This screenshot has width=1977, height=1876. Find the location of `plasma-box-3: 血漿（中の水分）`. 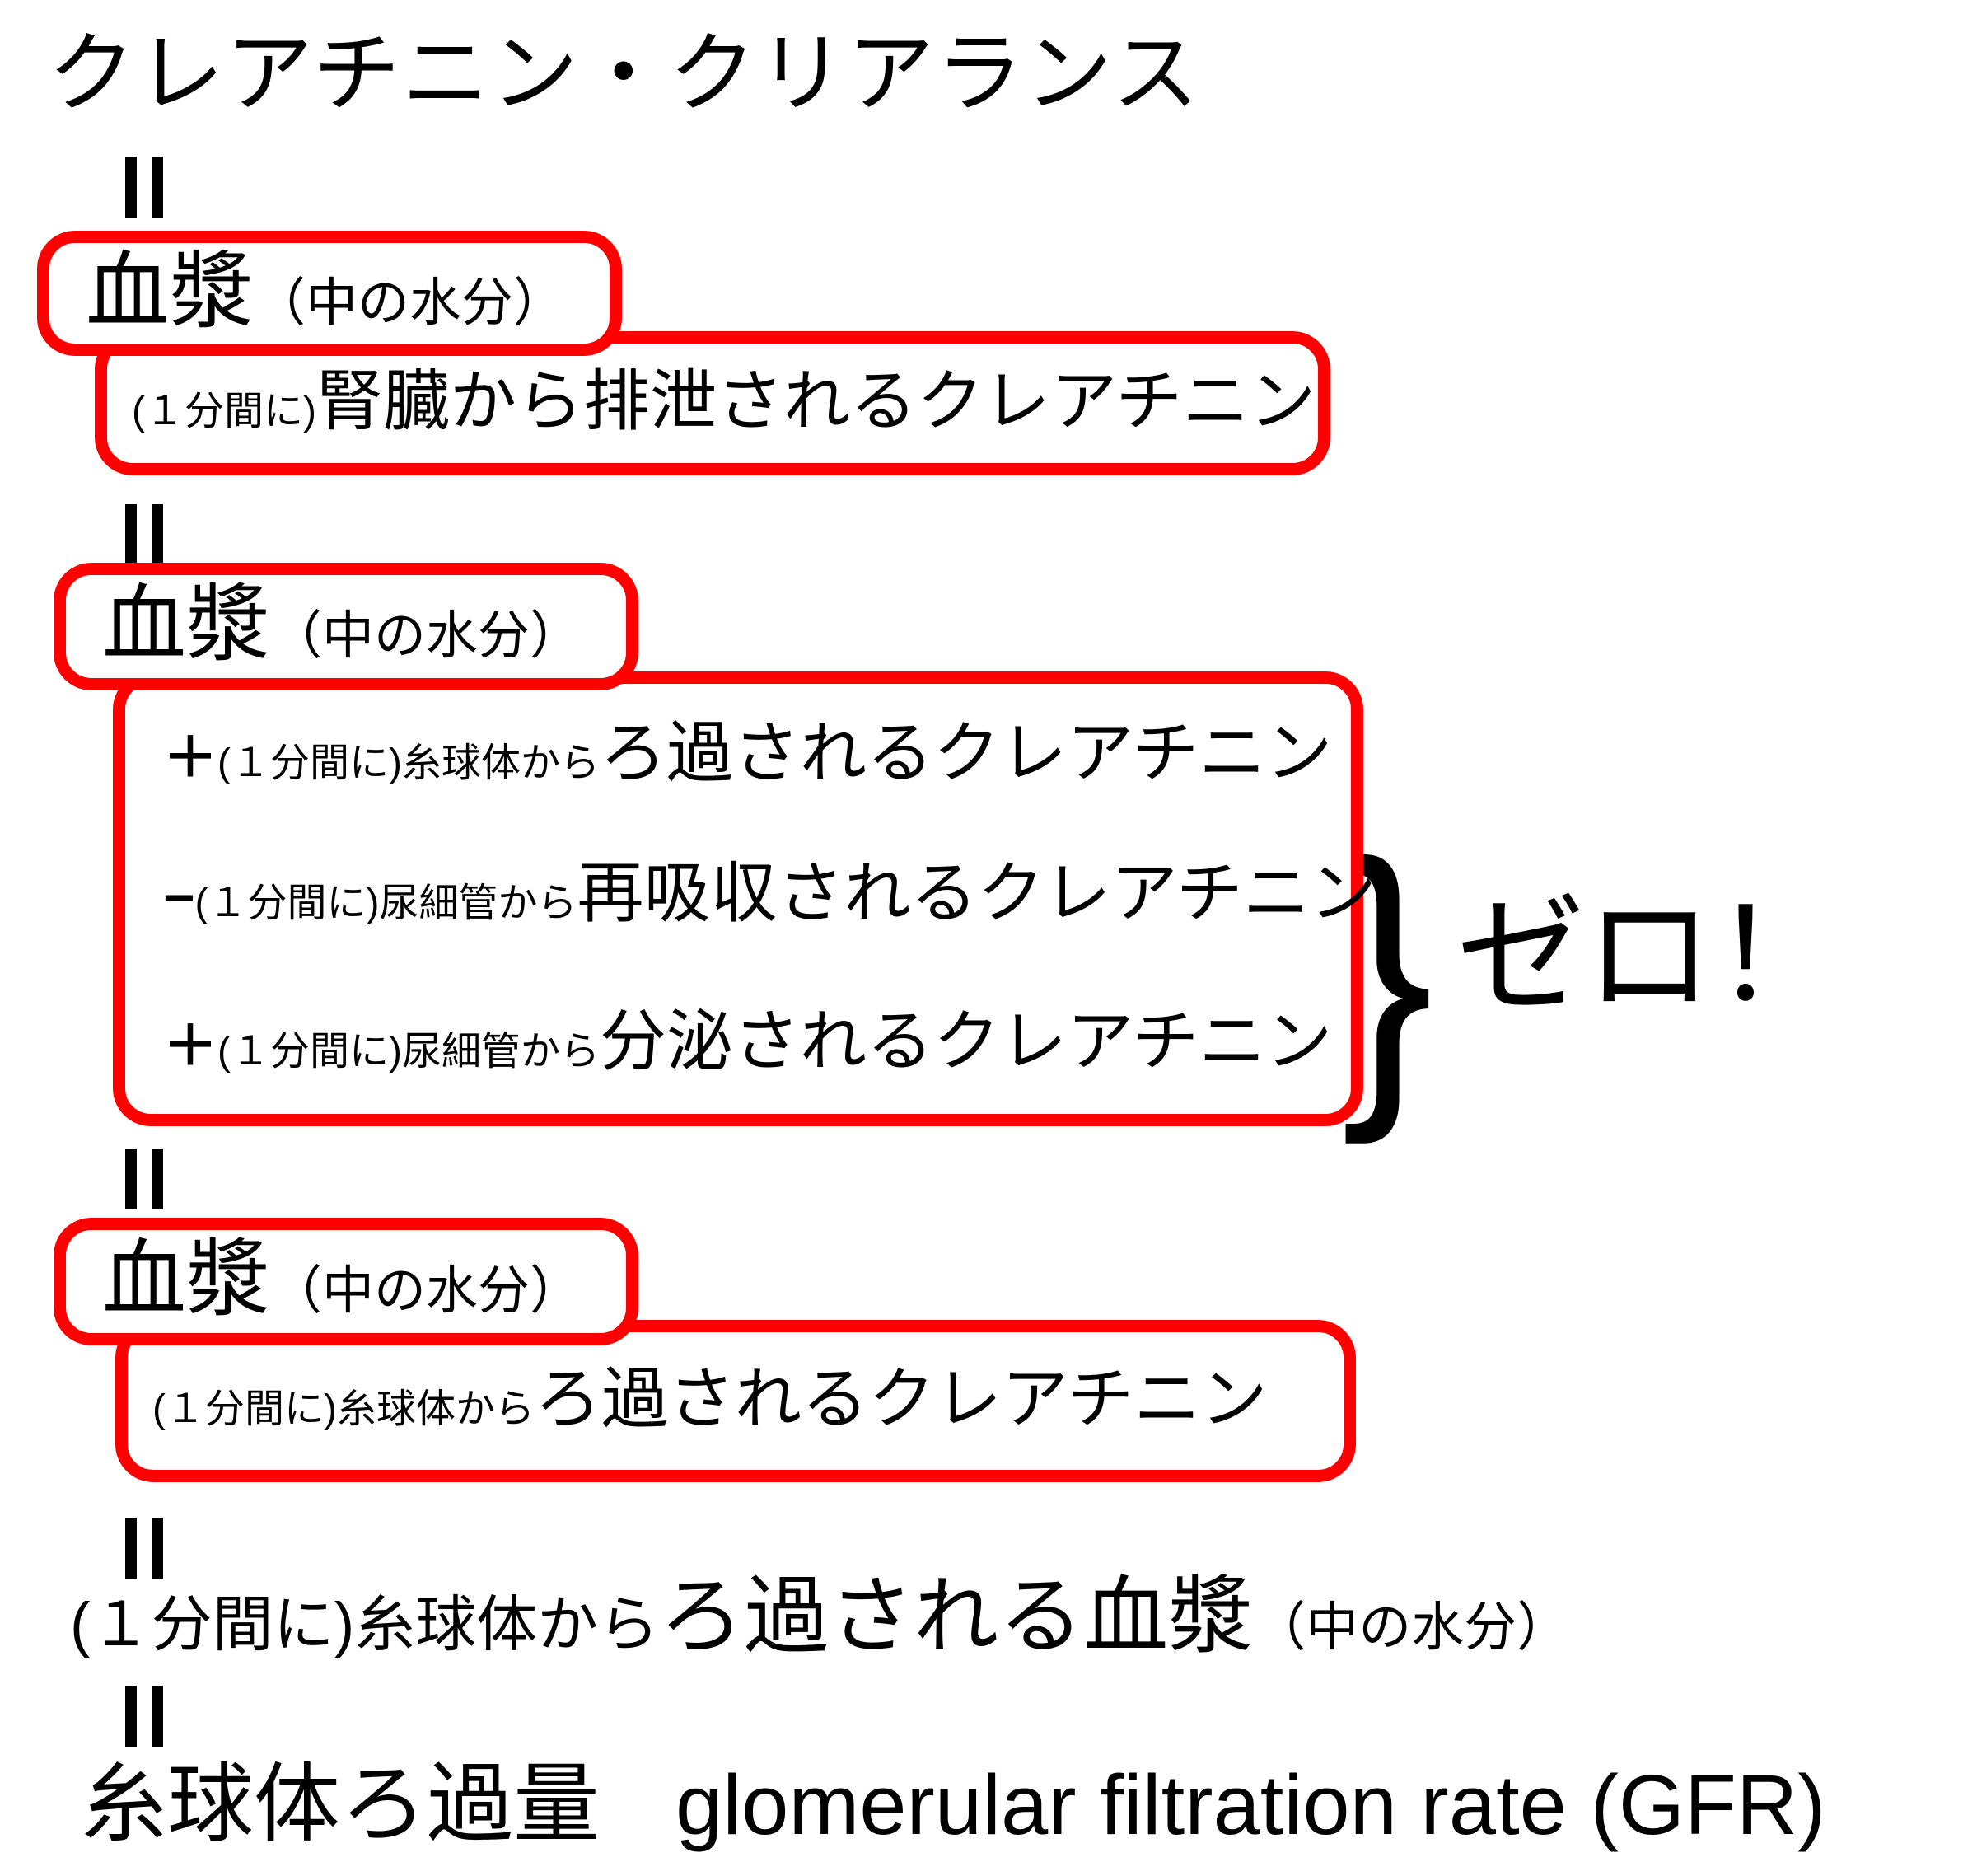

plasma-box-3: 血漿（中の水分） is located at coordinates (346, 1282).